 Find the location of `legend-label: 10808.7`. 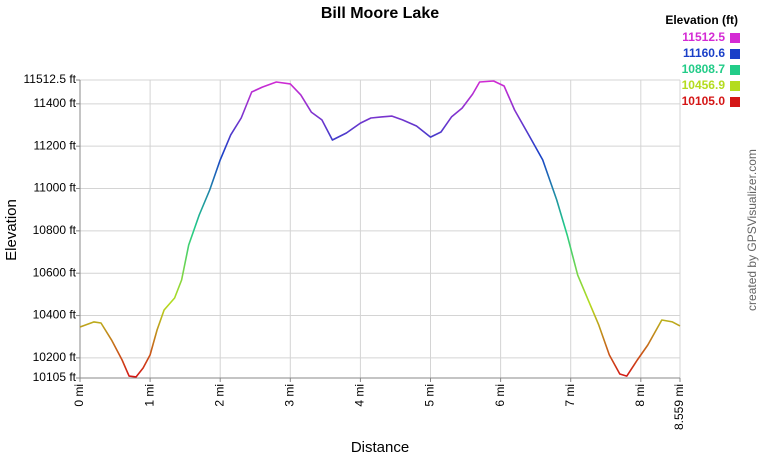

legend-label: 10808.7 is located at coordinates (704, 69).